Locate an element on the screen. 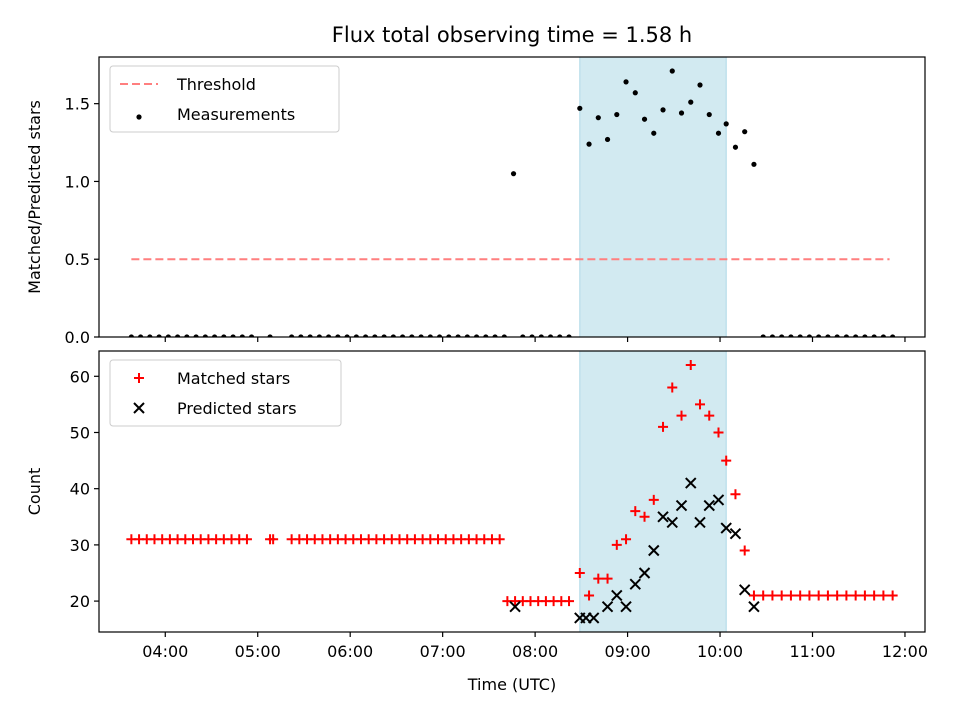 The width and height of the screenshot is (960, 720). top-ytick-label: 1.5 is located at coordinates (77, 104).